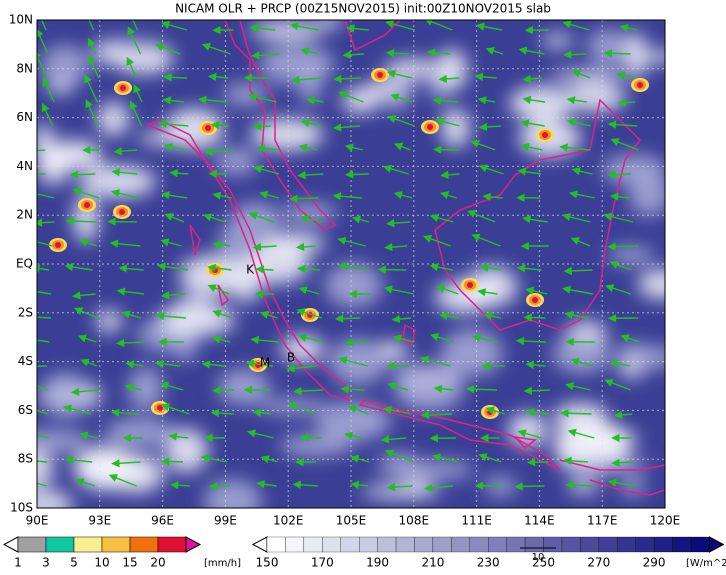  I want to click on legend-label: 15, so click(129, 563).